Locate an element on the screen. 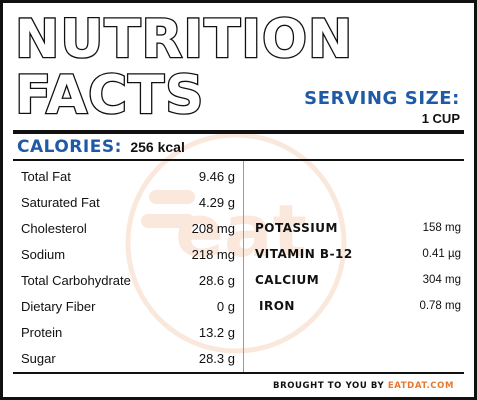  nutrient-value: 208 mg is located at coordinates (213, 228).